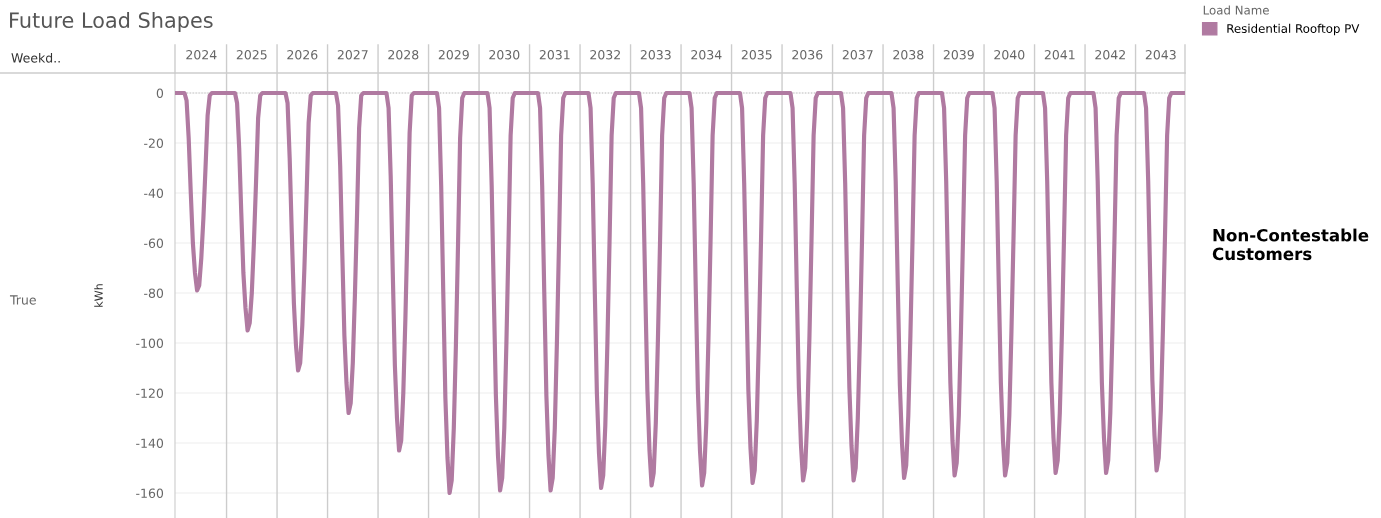  I want to click on x-tick-label: 2026, so click(302, 55).